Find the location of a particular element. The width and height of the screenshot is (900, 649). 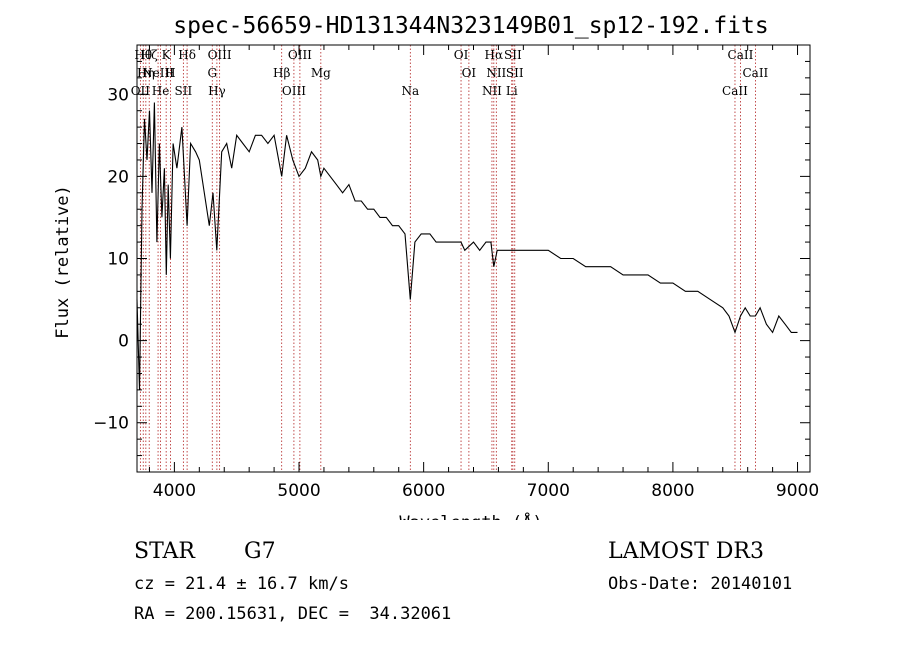

object-subclass: G7 is located at coordinates (260, 551).